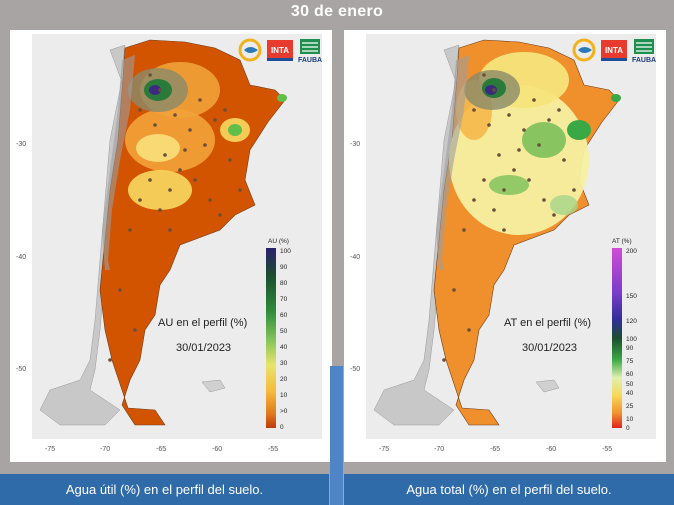 The image size is (674, 505). What do you see at coordinates (491, 90) in the screenshot?
I see `at-patch-nw-purple` at bounding box center [491, 90].